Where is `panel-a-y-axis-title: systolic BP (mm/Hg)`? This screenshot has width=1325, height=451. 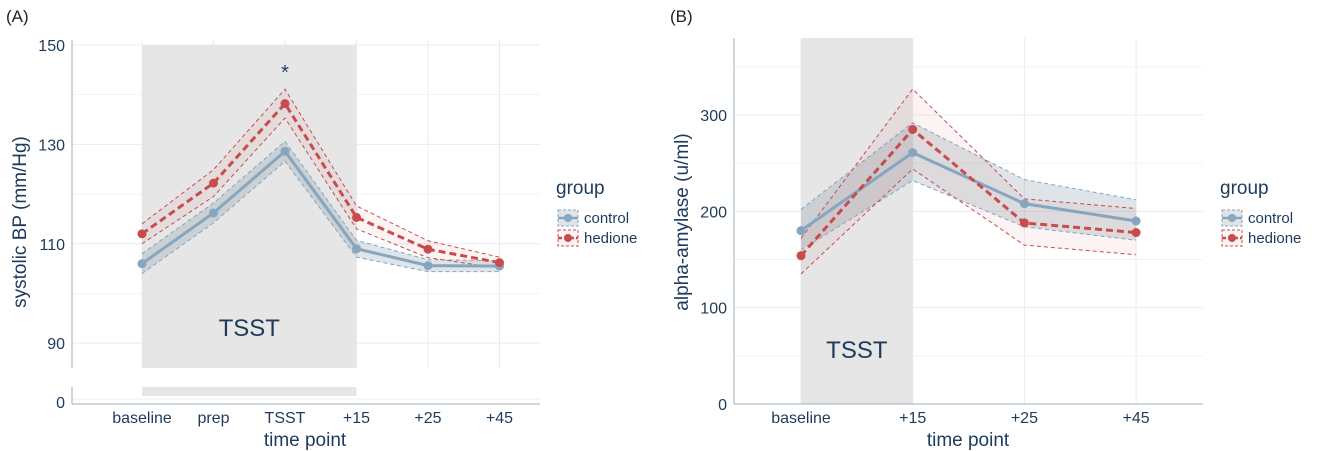 panel-a-y-axis-title: systolic BP (mm/Hg) is located at coordinates (20, 222).